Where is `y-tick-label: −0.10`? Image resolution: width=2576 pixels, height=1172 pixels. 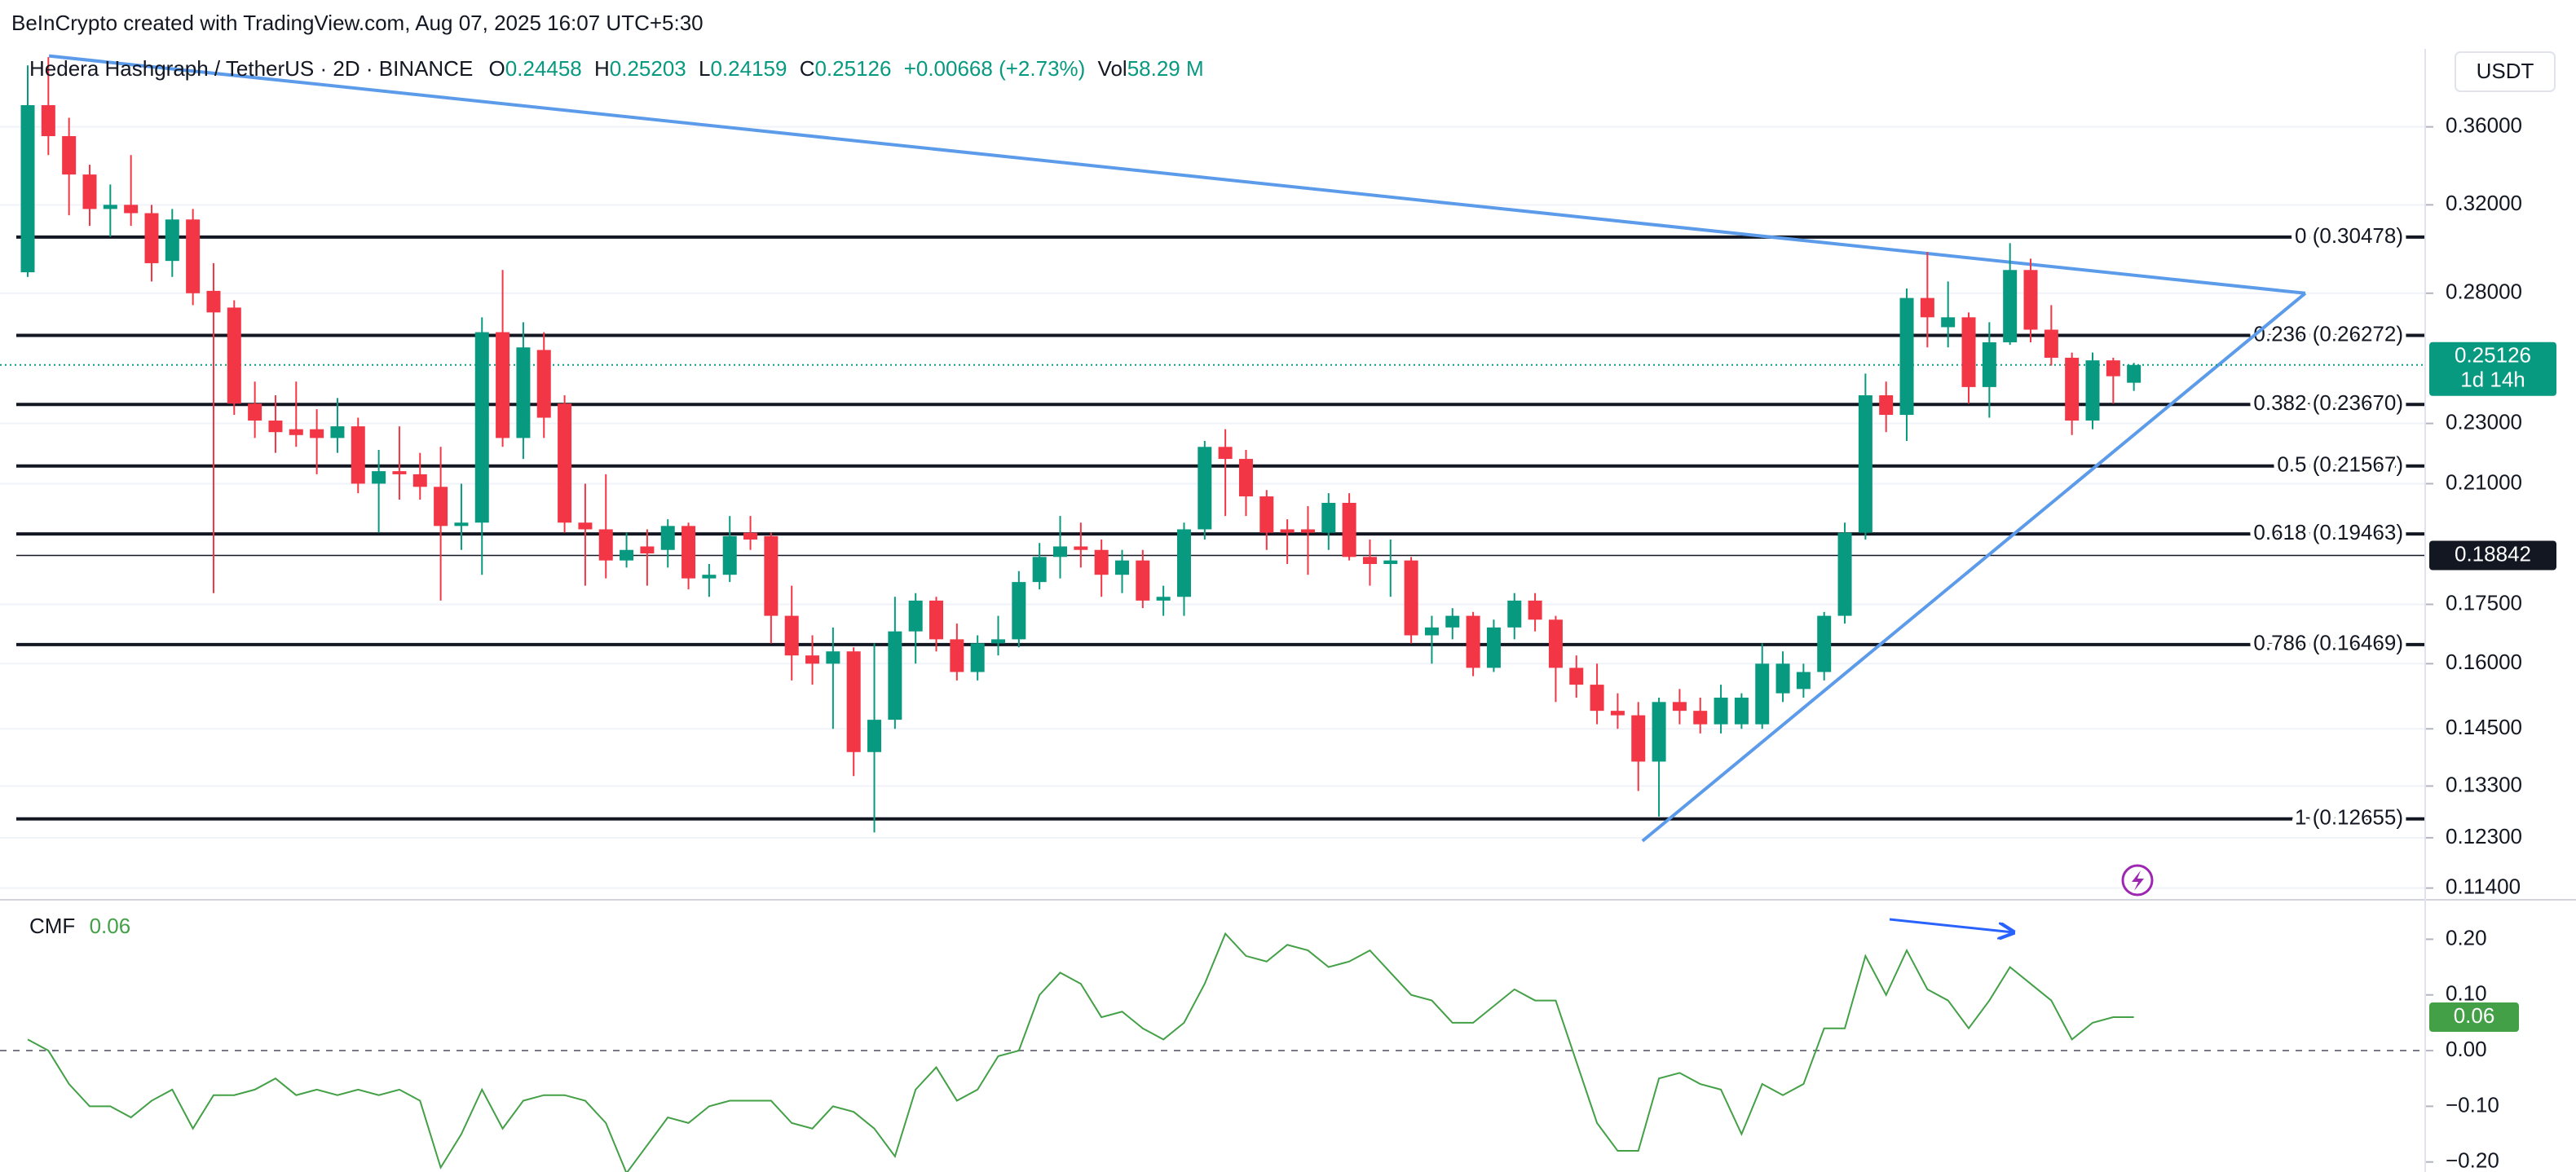
y-tick-label: −0.10 is located at coordinates (2472, 1104).